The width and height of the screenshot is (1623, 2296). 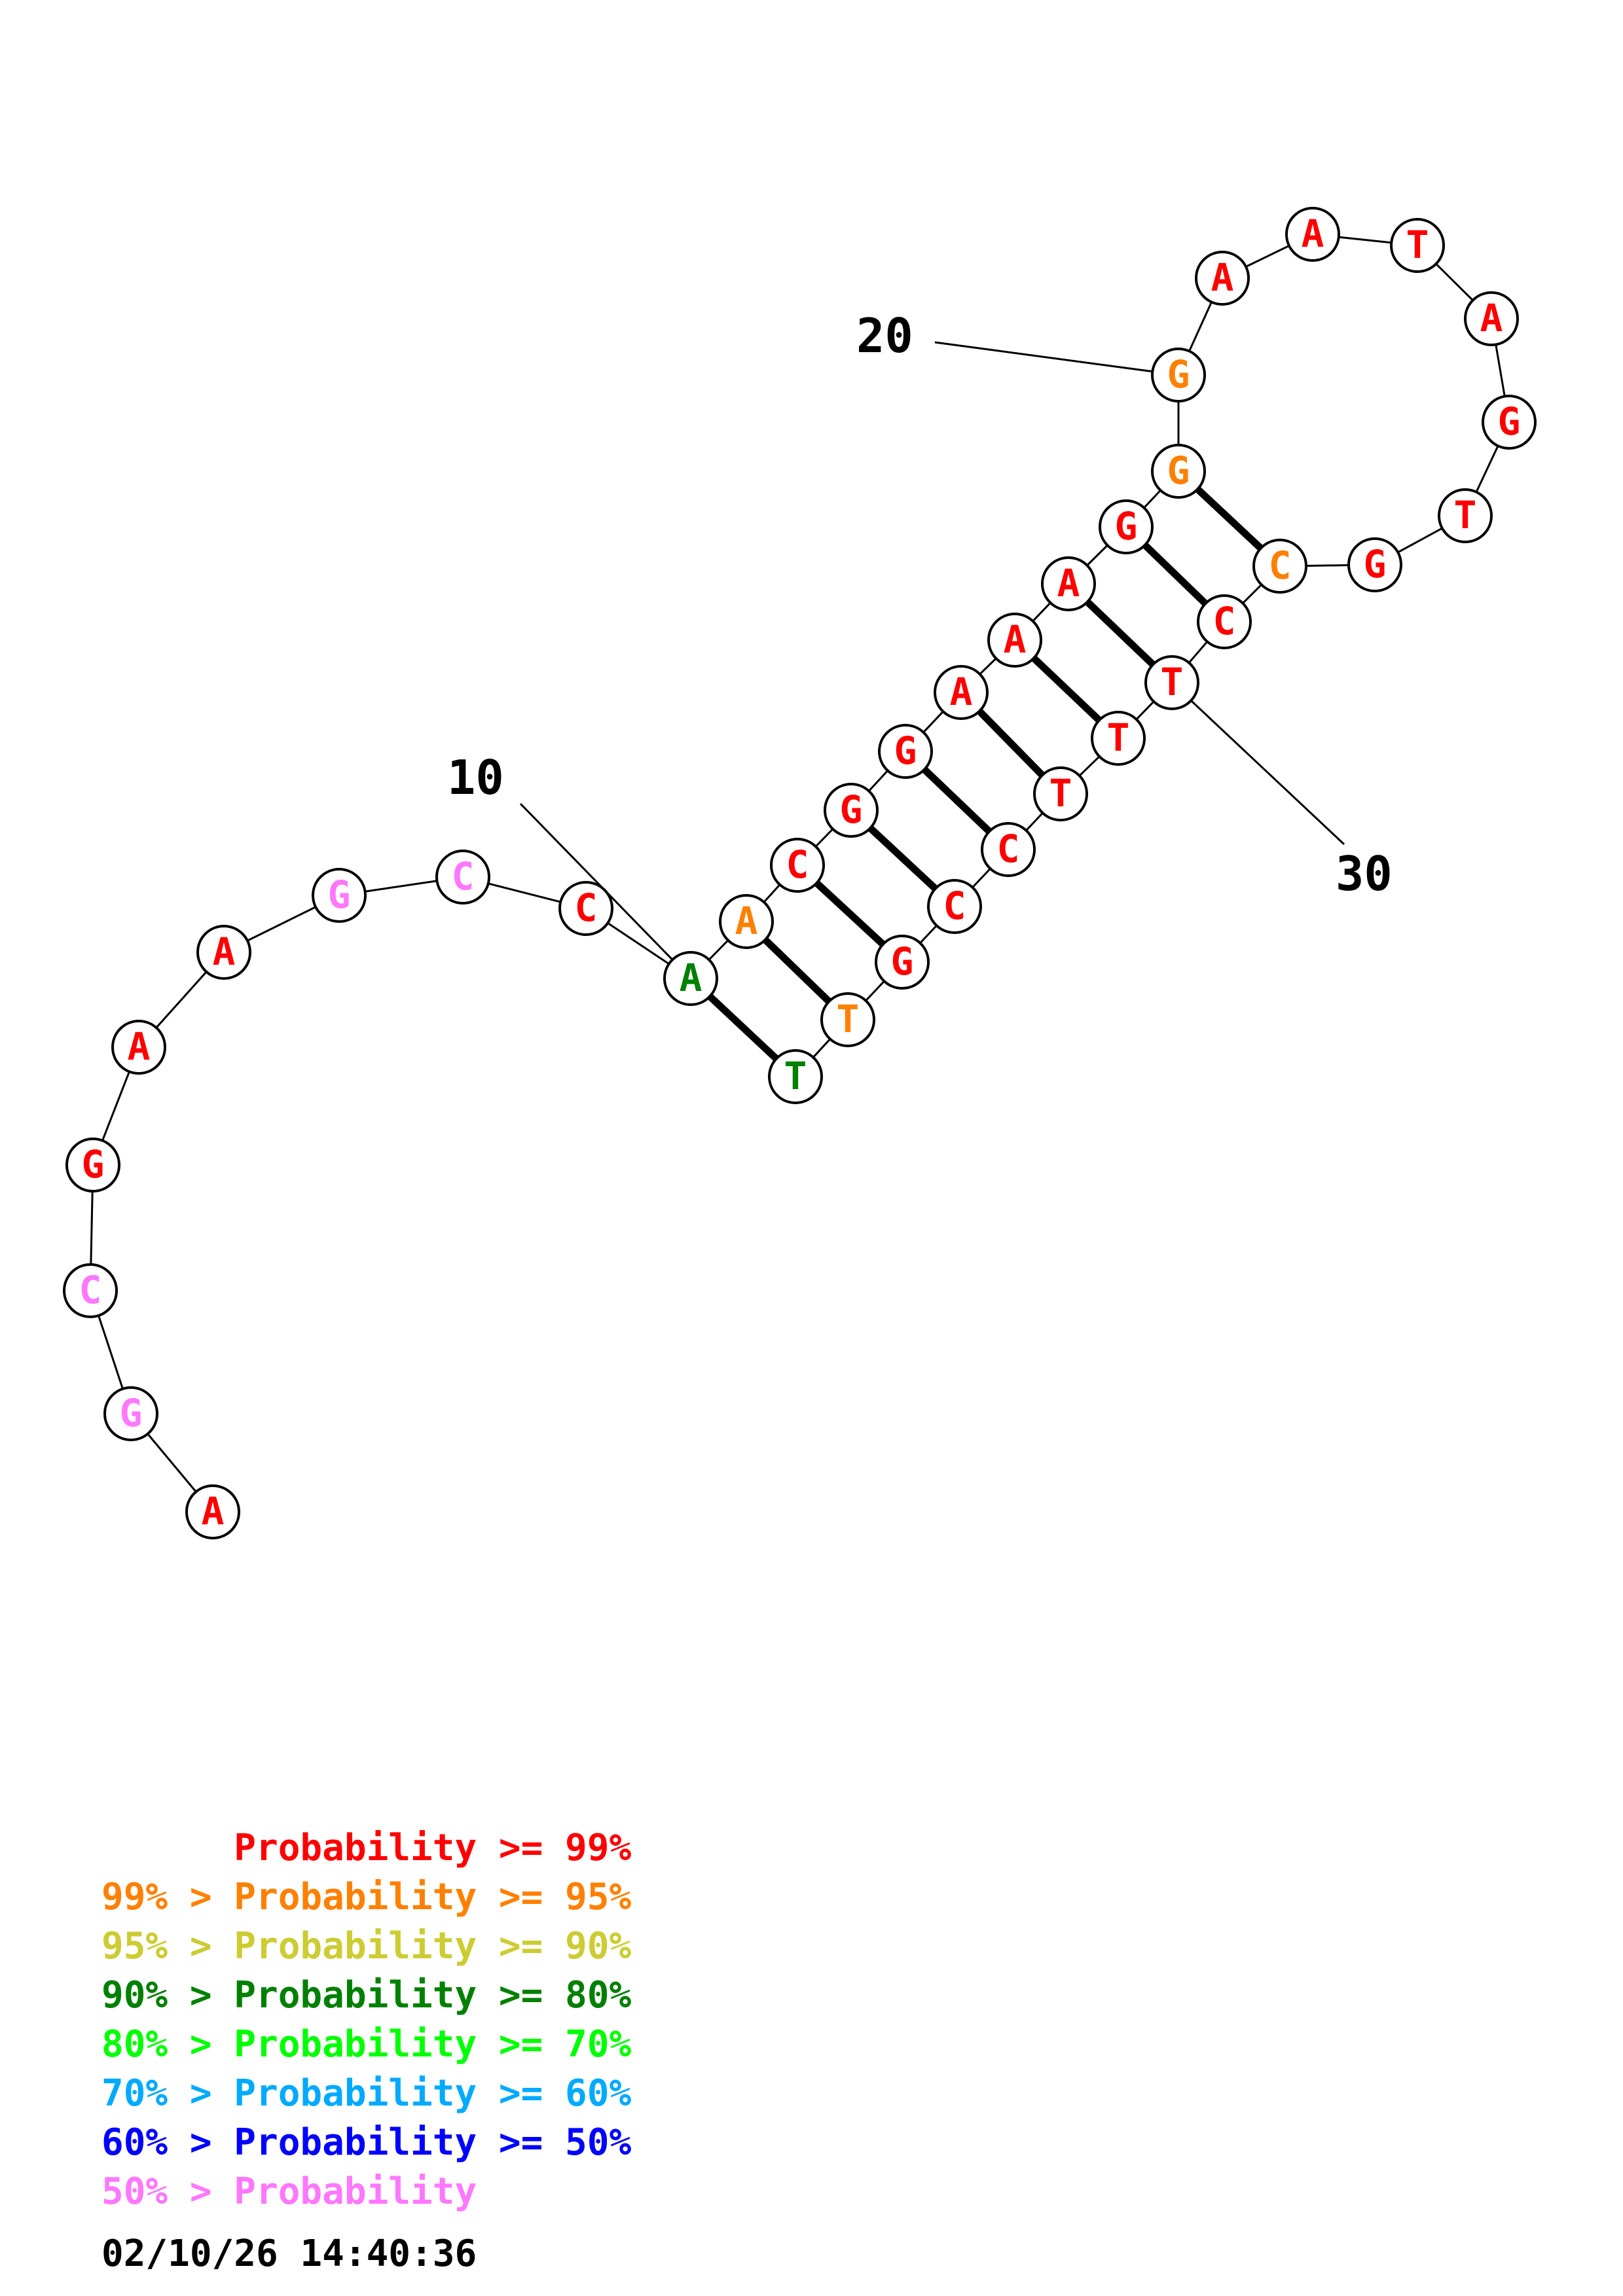 I want to click on base-pair-lines, so click(x=985, y=774).